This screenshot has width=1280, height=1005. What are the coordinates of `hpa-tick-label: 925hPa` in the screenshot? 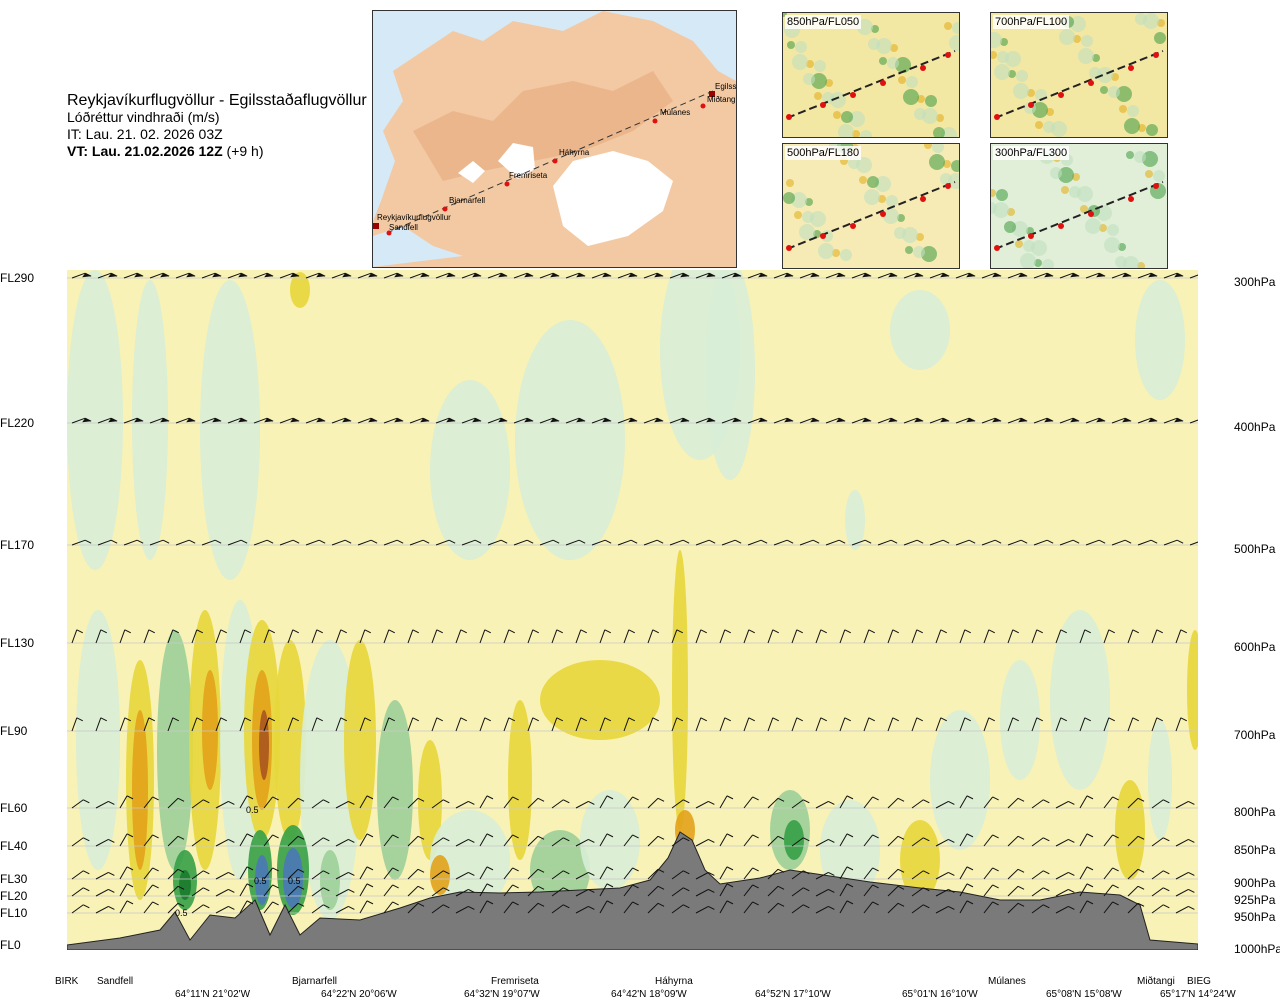 It's located at (1255, 900).